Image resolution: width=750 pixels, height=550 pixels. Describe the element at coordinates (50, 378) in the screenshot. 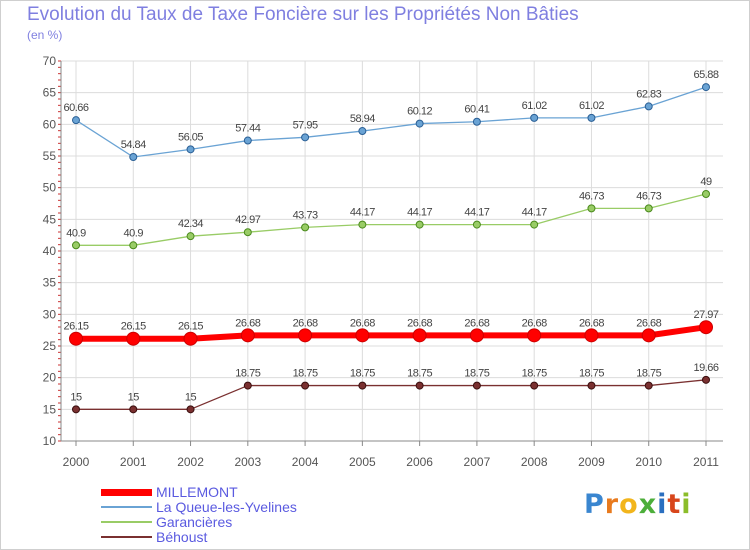

I see `y-tick-label: 20` at that location.